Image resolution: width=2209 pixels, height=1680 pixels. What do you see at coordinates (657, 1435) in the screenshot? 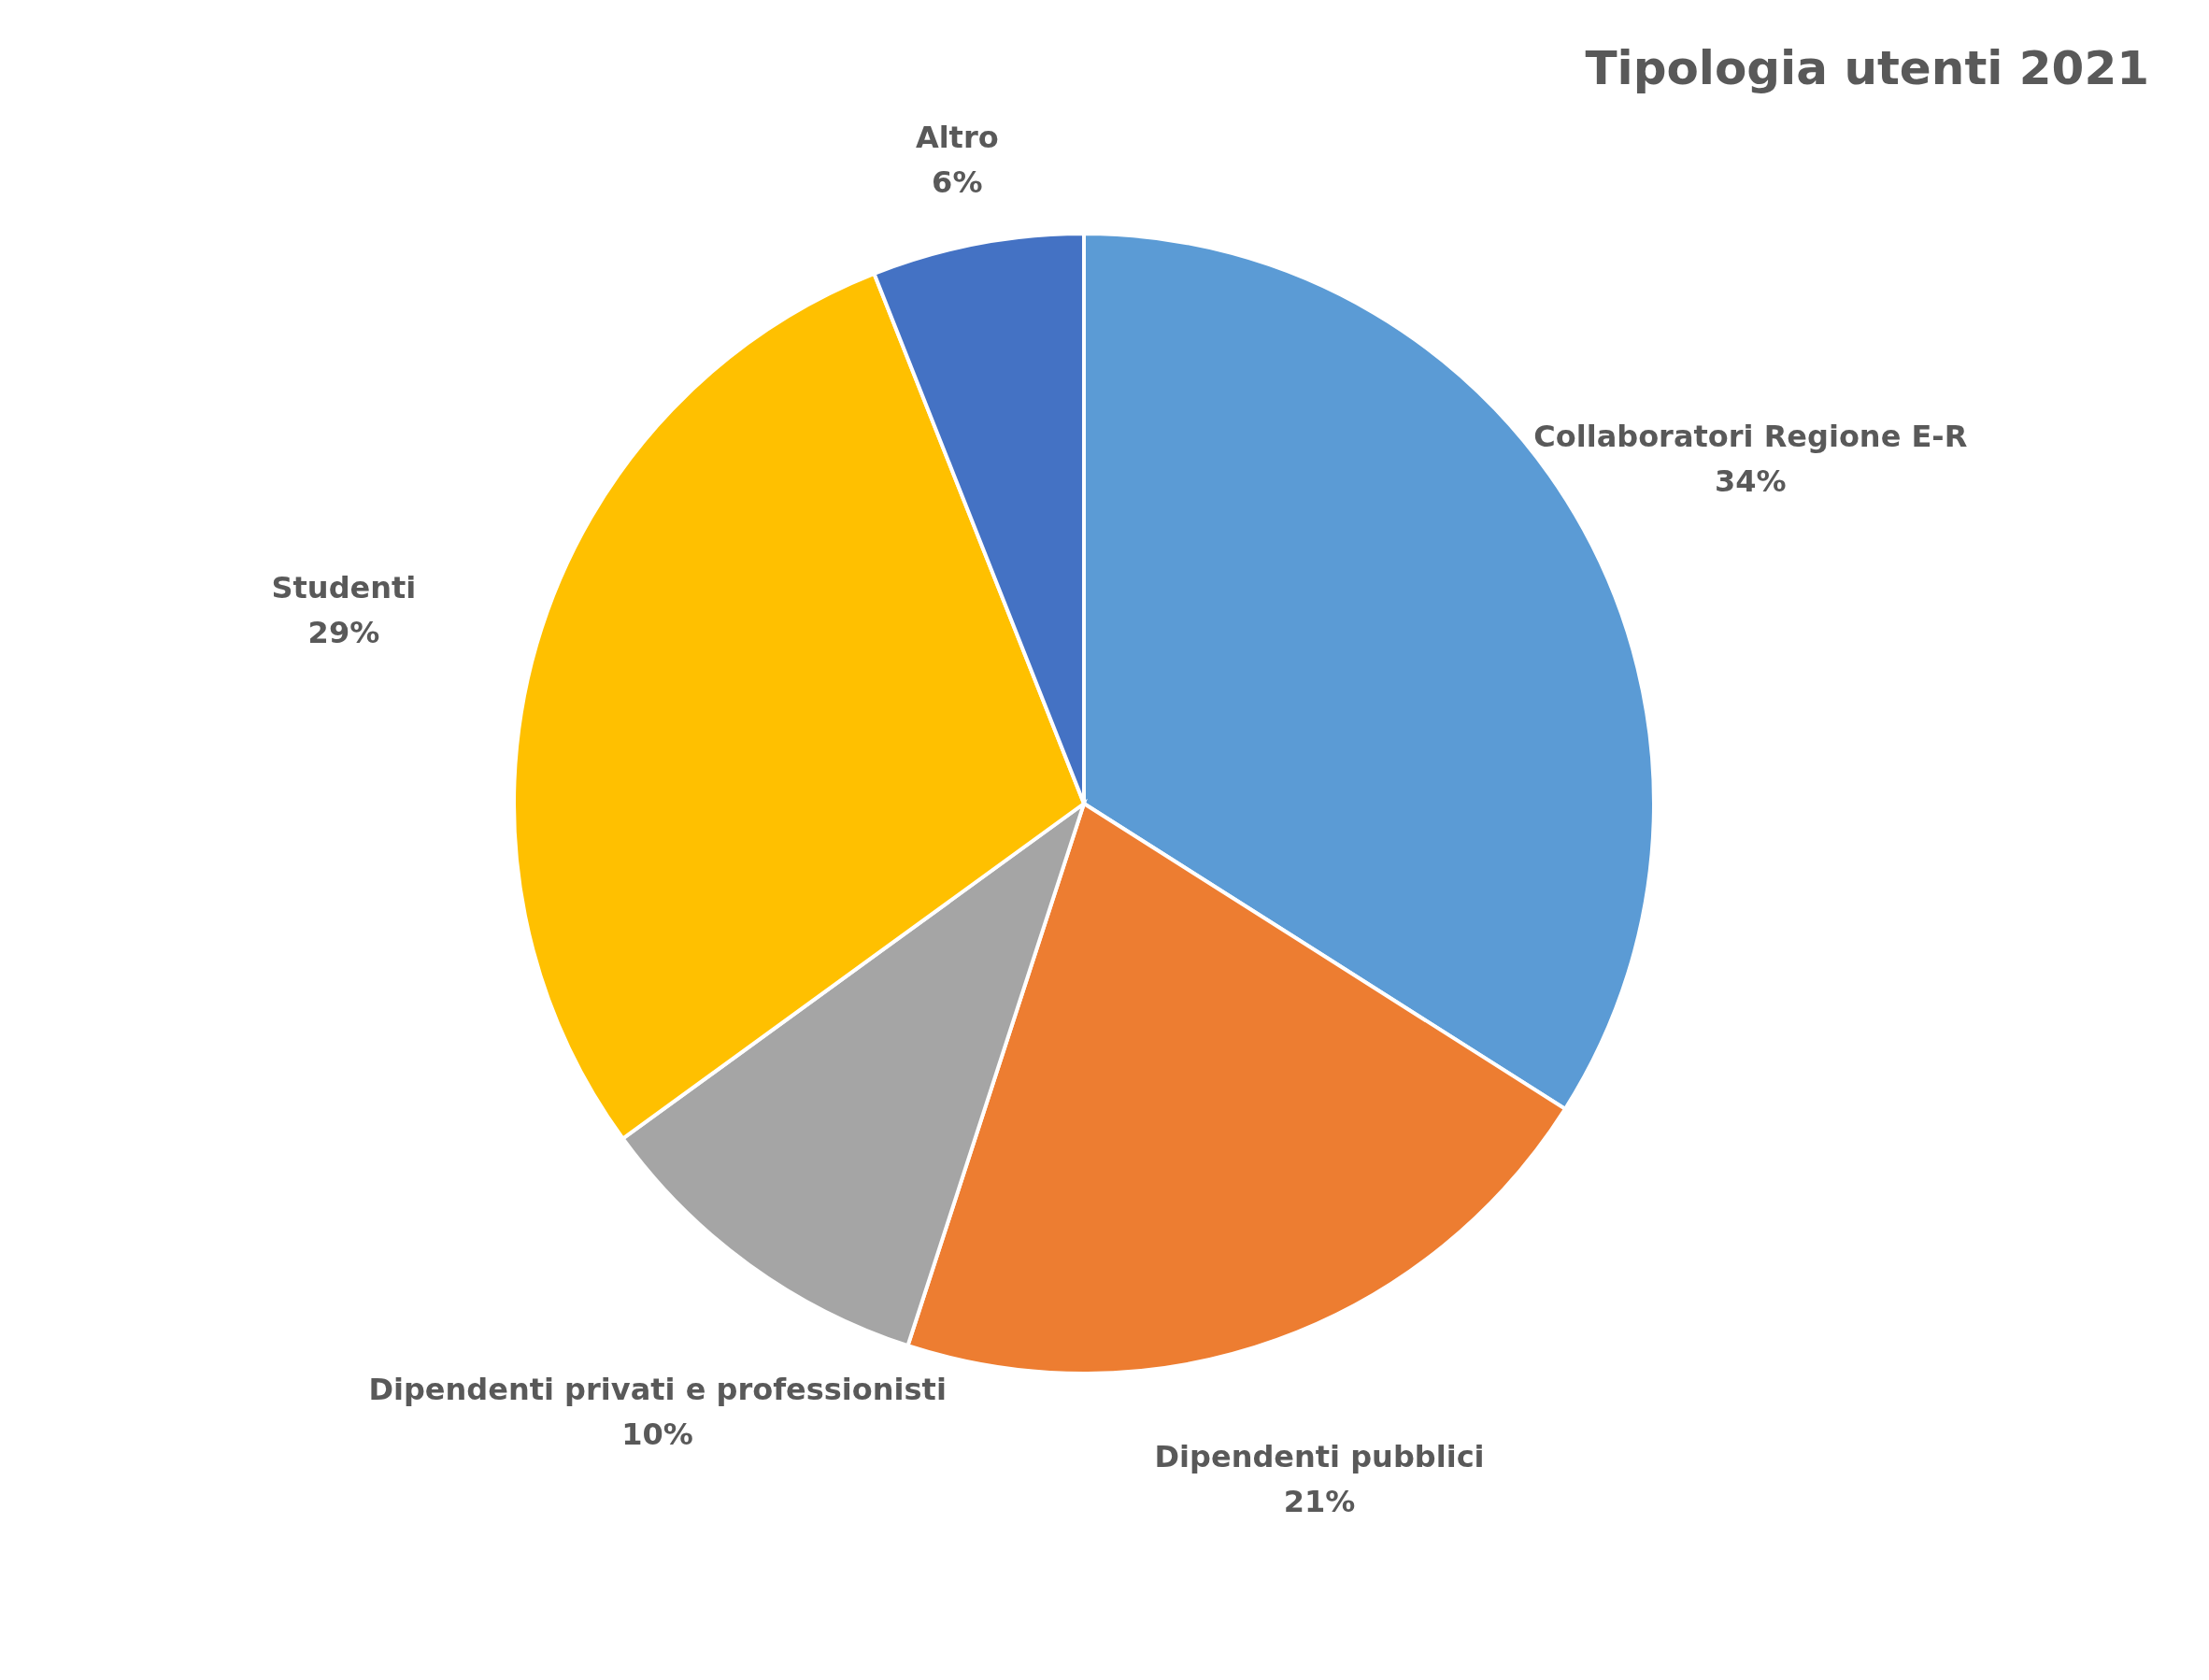
I see `data-label: 10%` at bounding box center [657, 1435].